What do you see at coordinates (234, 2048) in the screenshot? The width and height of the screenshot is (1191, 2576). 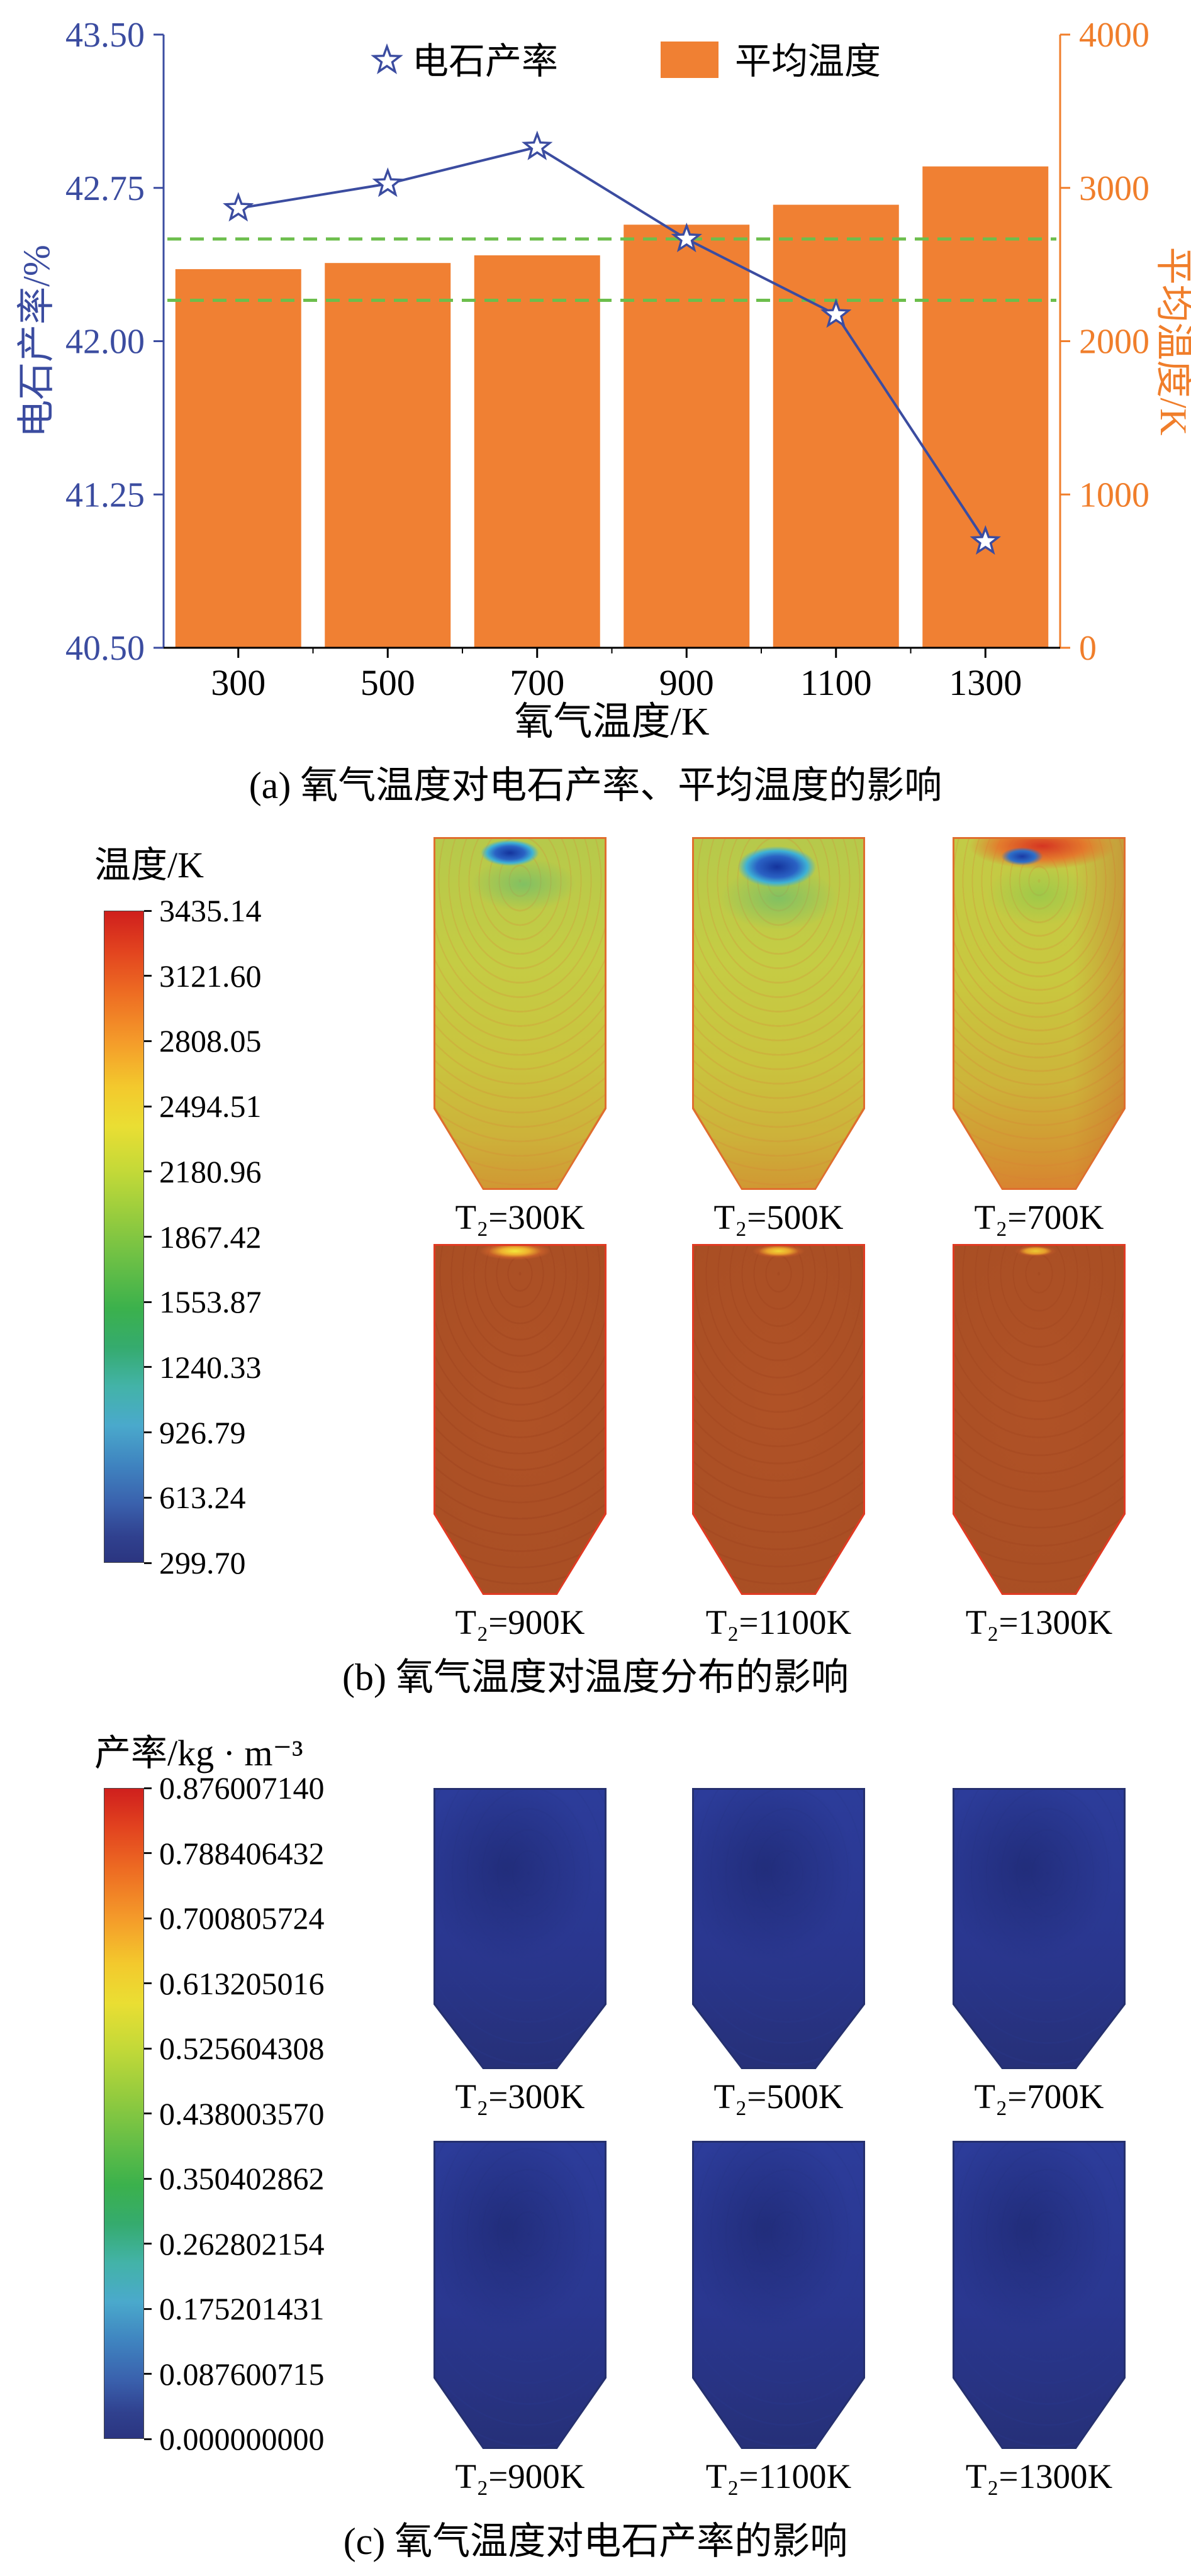 I see `colorbar-tick-label: 0.525604308` at bounding box center [234, 2048].